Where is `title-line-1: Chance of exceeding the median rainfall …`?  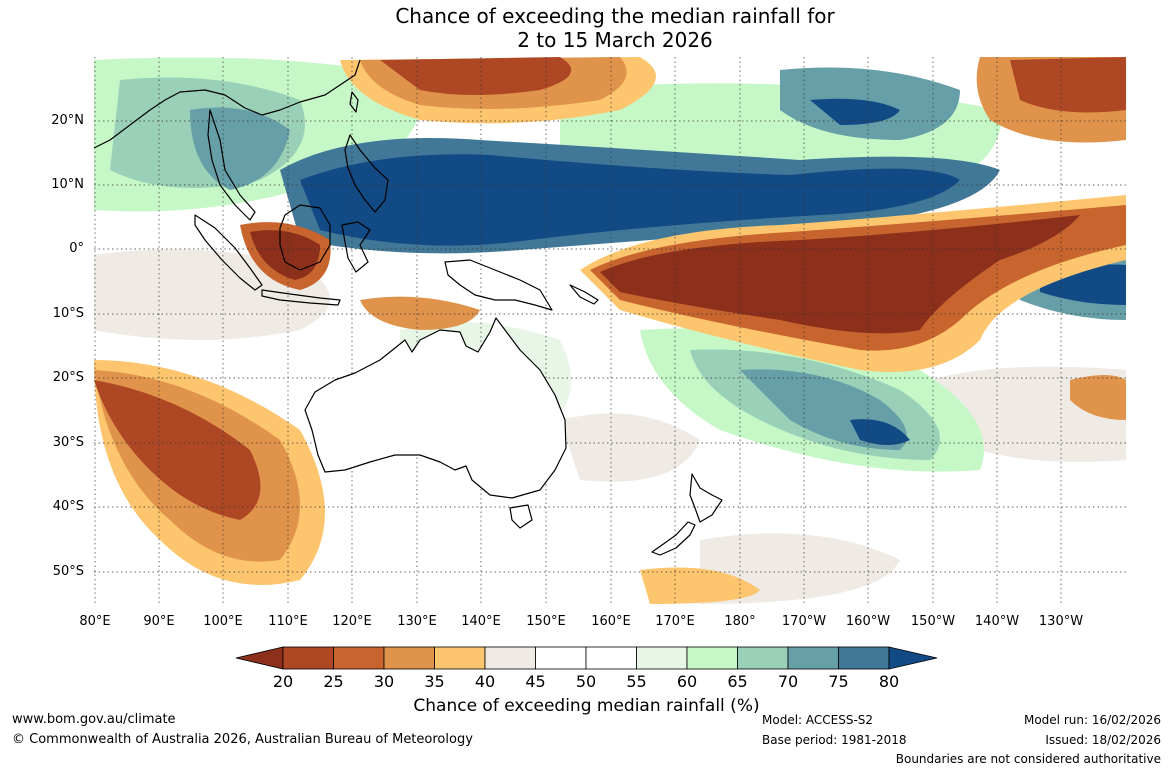
title-line-1: Chance of exceeding the median rainfall … is located at coordinates (615, 16).